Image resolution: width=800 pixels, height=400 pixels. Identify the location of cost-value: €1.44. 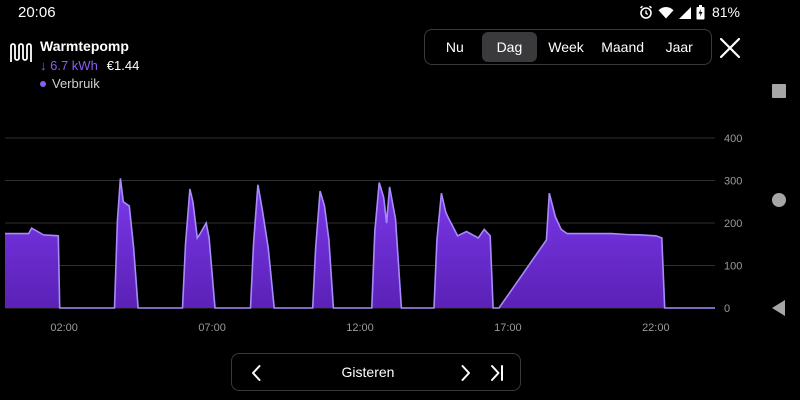
(123, 65).